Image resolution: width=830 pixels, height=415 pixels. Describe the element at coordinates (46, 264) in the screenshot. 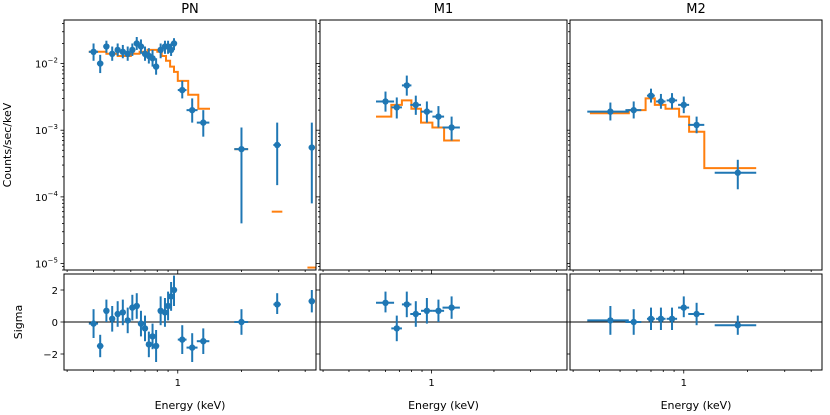

I see `y-tick-label: 10⁻⁵` at that location.